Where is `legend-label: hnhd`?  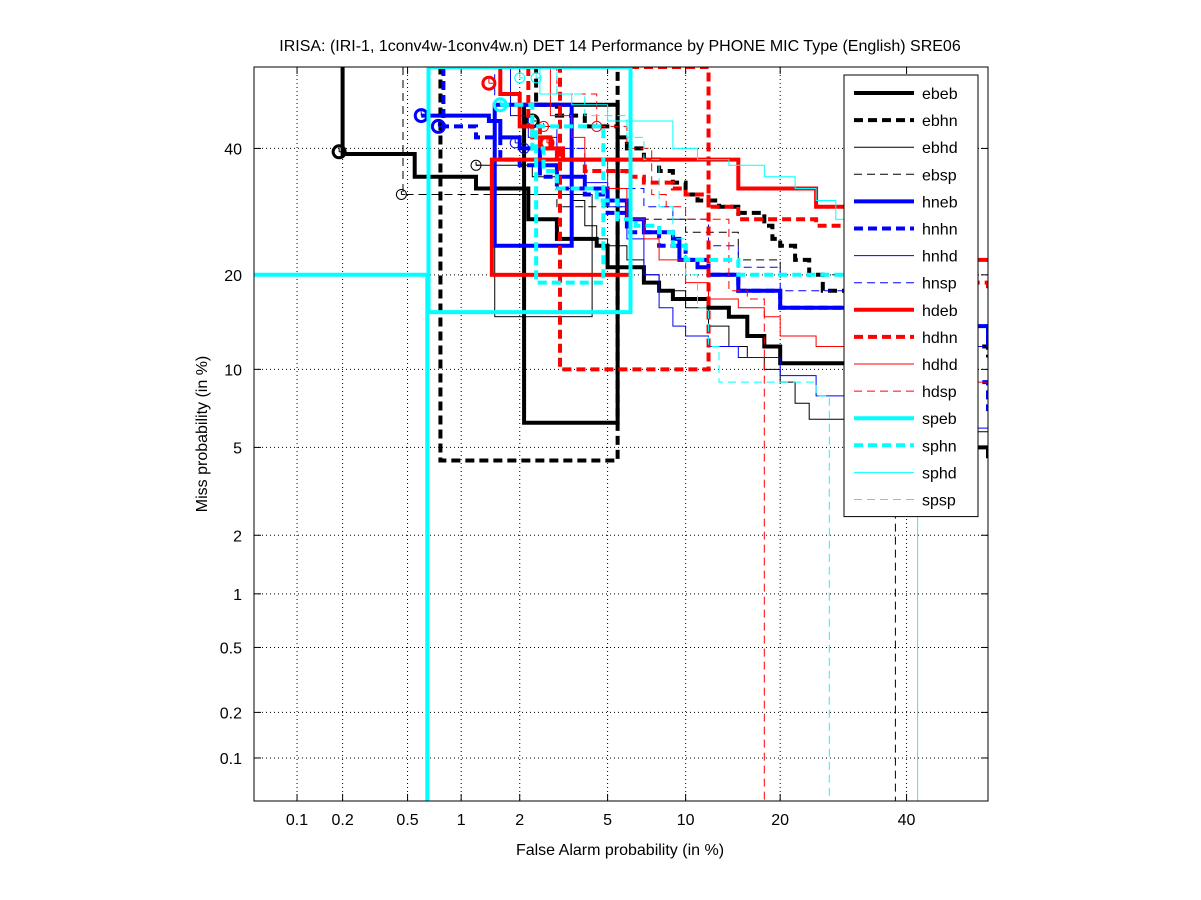 legend-label: hnhd is located at coordinates (940, 257).